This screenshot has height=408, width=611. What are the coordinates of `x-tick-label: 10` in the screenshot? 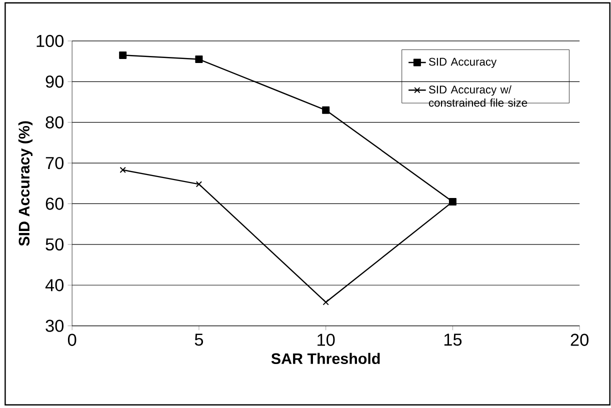 It's located at (326, 340).